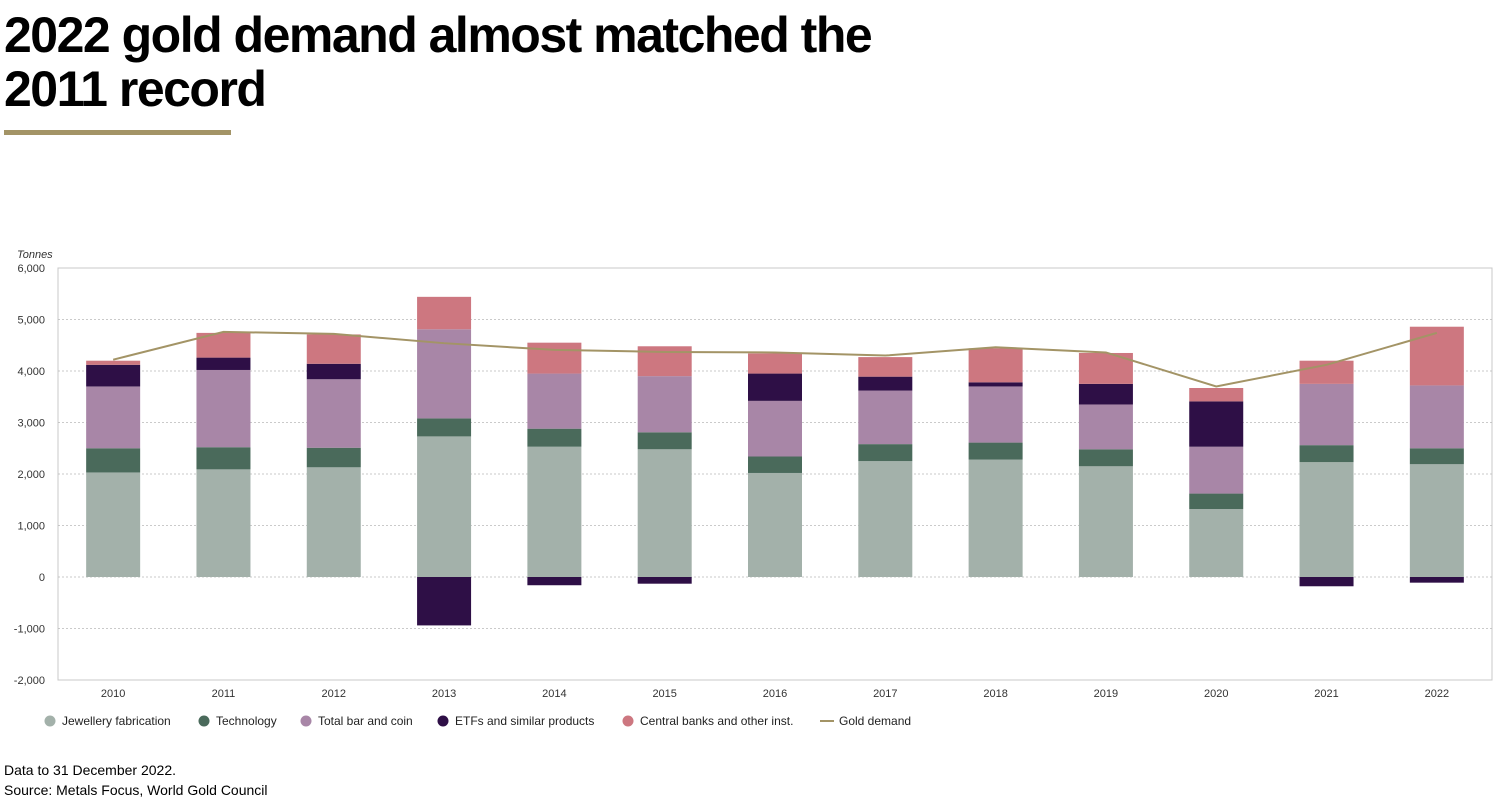 The height and width of the screenshot is (804, 1500). Describe the element at coordinates (1216, 694) in the screenshot. I see `x-tick-label: 2020` at that location.